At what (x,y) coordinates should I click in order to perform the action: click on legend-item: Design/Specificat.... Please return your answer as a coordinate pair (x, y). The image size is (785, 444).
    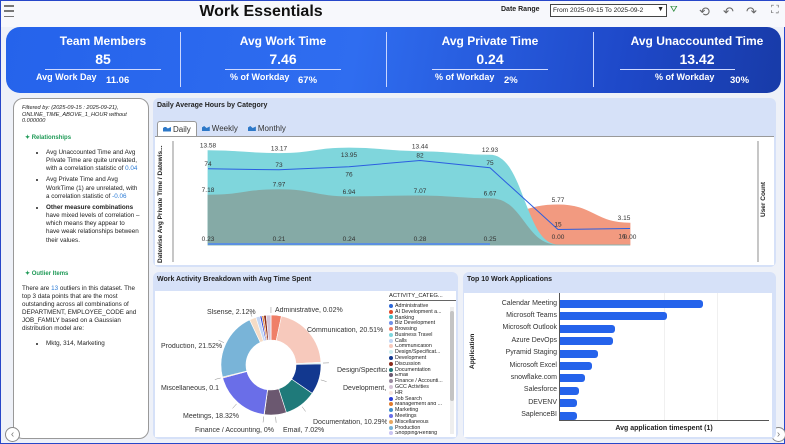
    Looking at the image, I should click on (418, 352).